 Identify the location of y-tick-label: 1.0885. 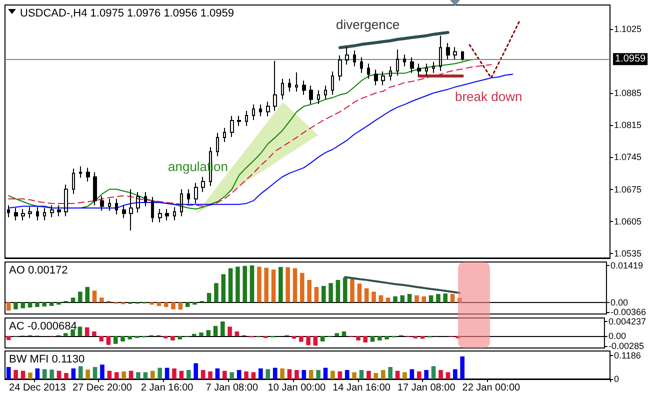
(628, 93).